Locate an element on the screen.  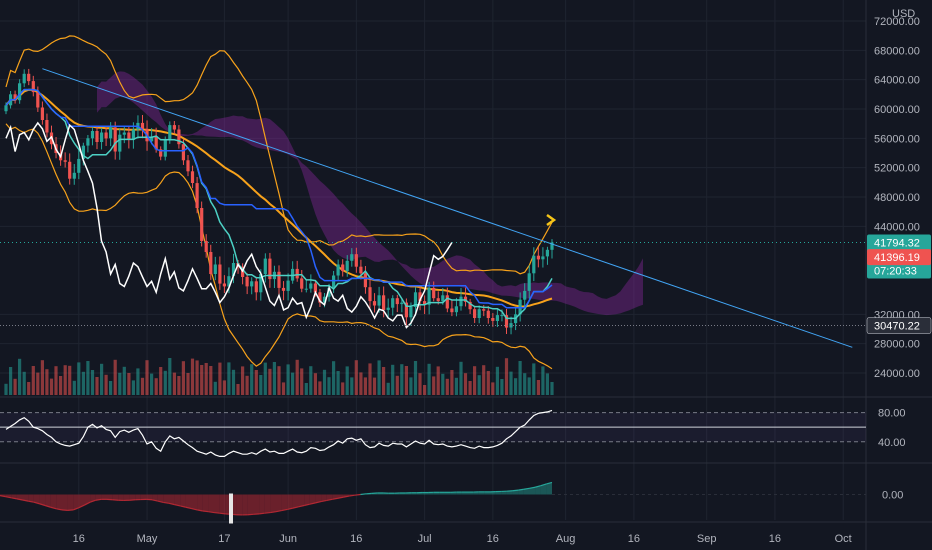
time-tick-label: Aug is located at coordinates (566, 539).